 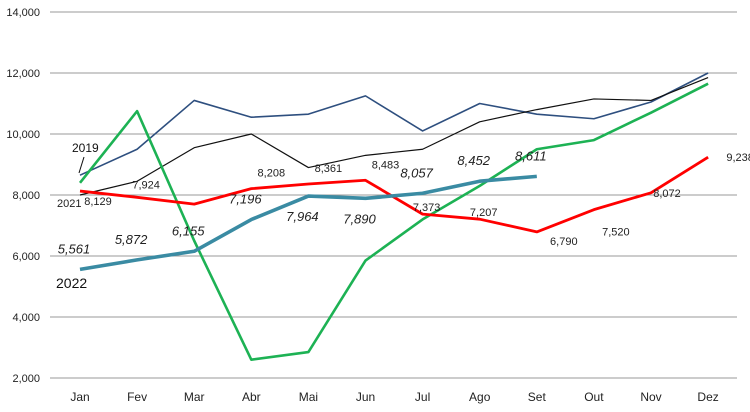 I want to click on x-tick-label: Jun, so click(x=365, y=397).